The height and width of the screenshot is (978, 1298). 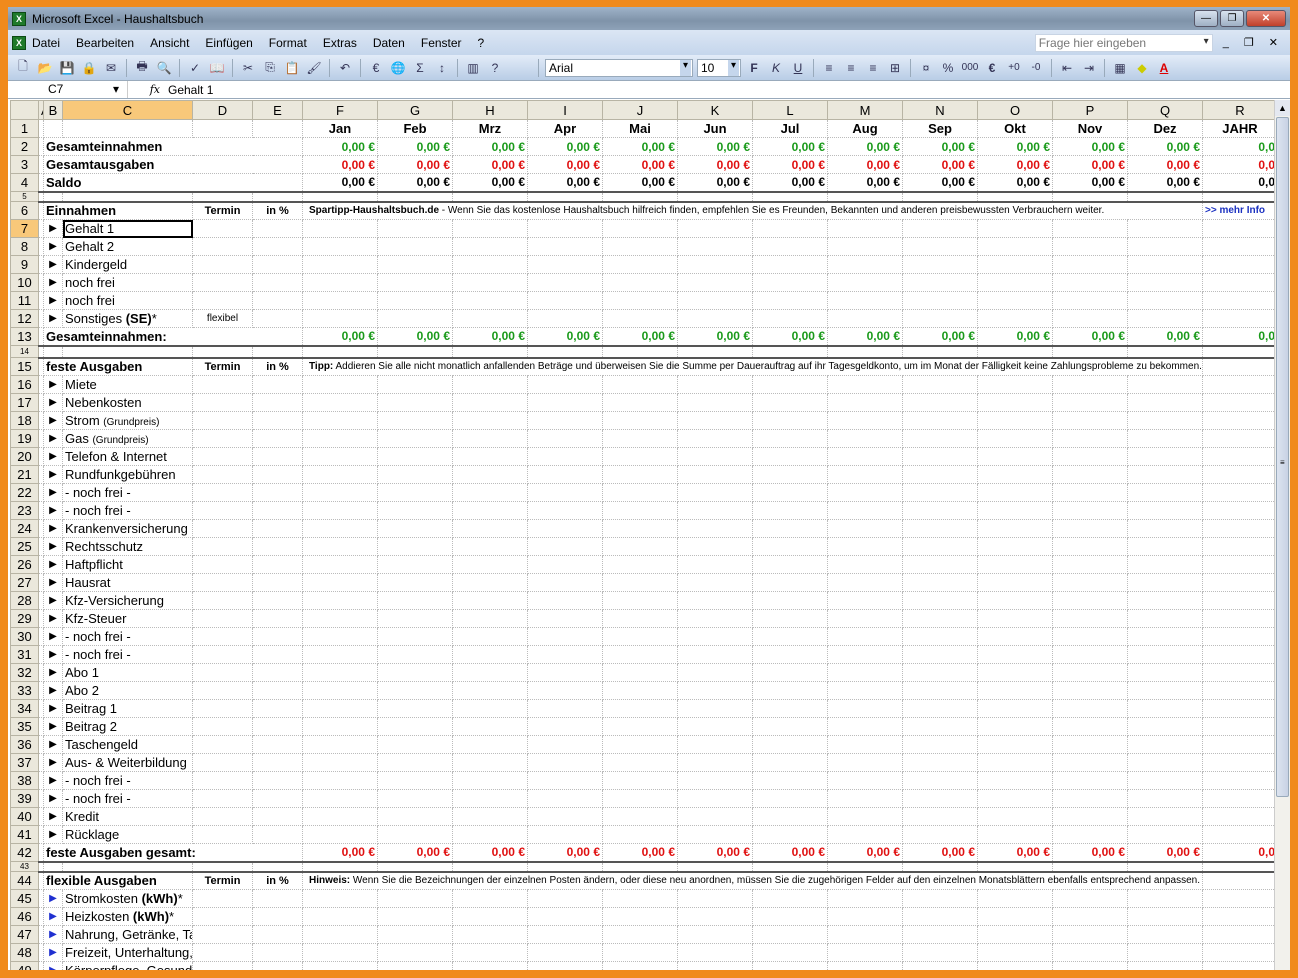 What do you see at coordinates (142, 66) in the screenshot?
I see `print-icon: 🖶` at bounding box center [142, 66].